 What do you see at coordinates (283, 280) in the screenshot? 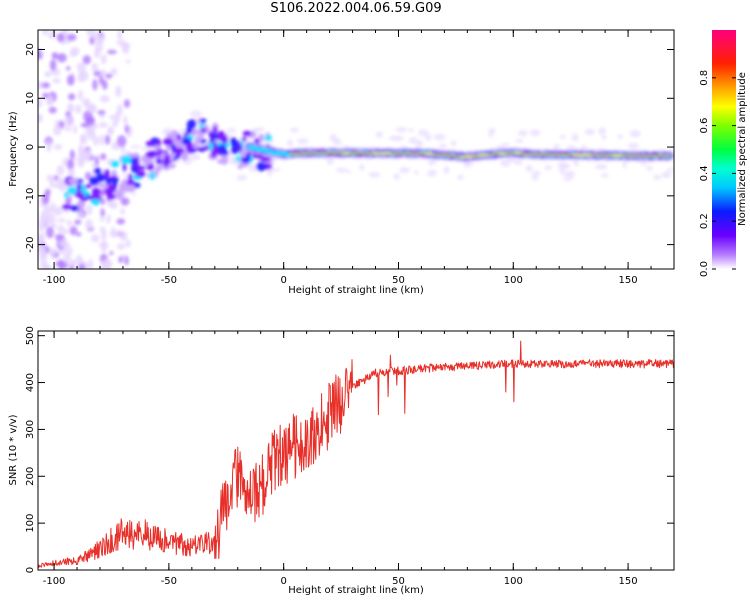
I see `x-tick-label: 0` at bounding box center [283, 280].